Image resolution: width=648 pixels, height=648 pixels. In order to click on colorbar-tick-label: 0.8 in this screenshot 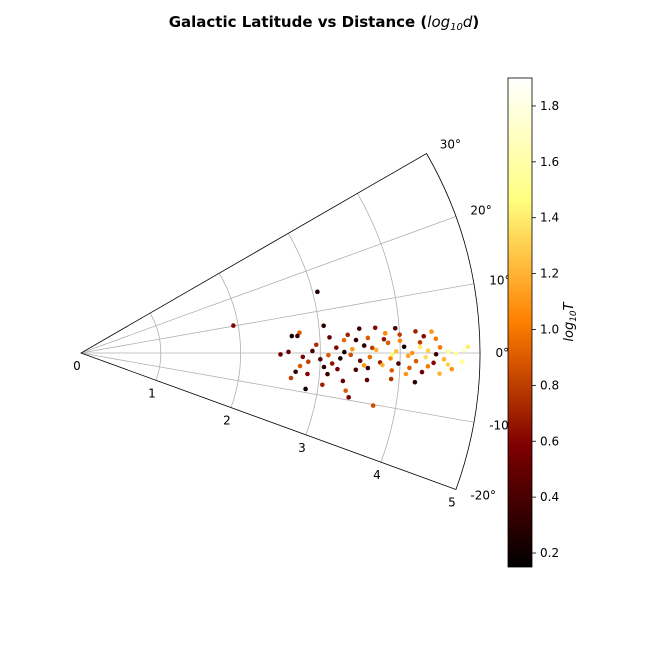, I will do `click(549, 385)`.